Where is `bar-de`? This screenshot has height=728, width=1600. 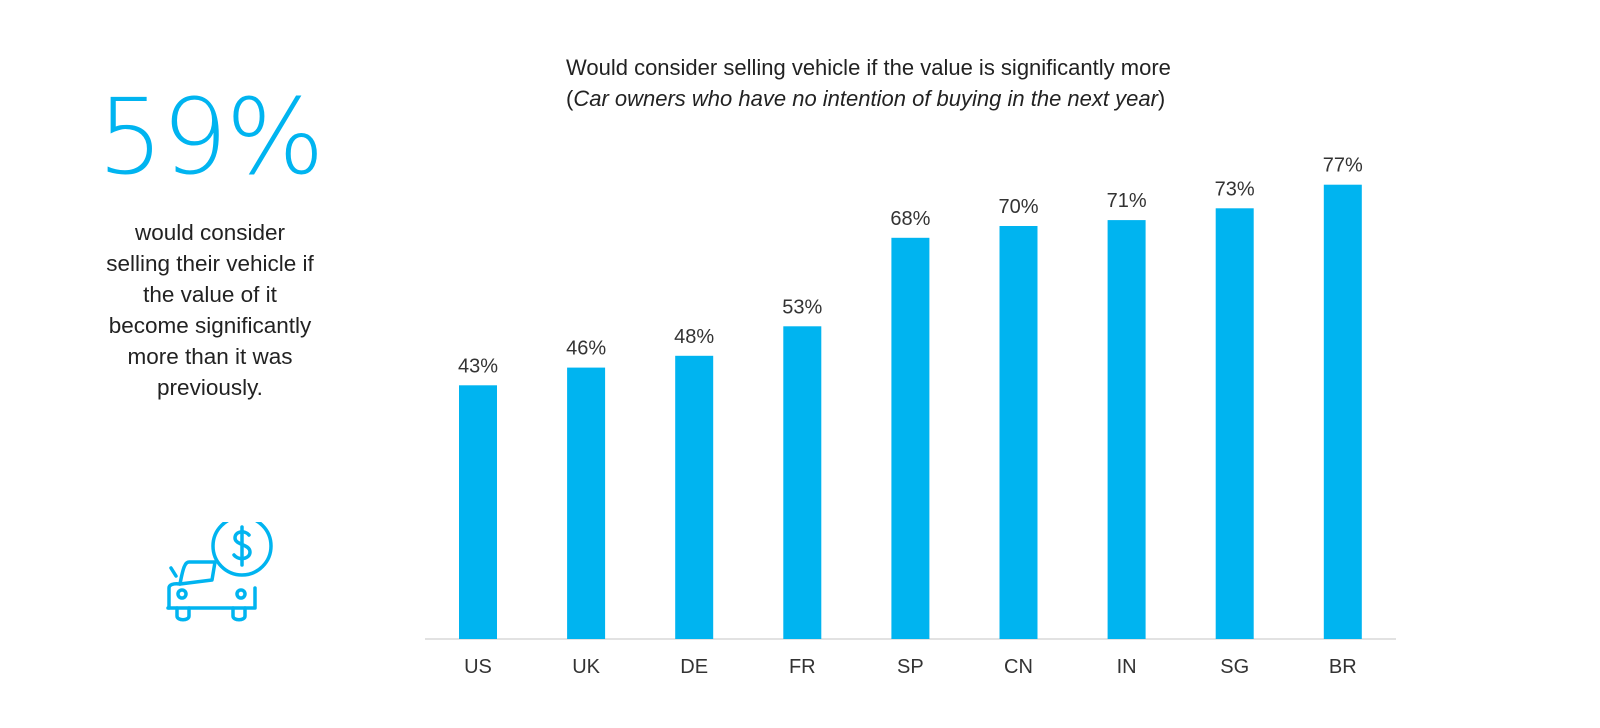
bar-de is located at coordinates (694, 497).